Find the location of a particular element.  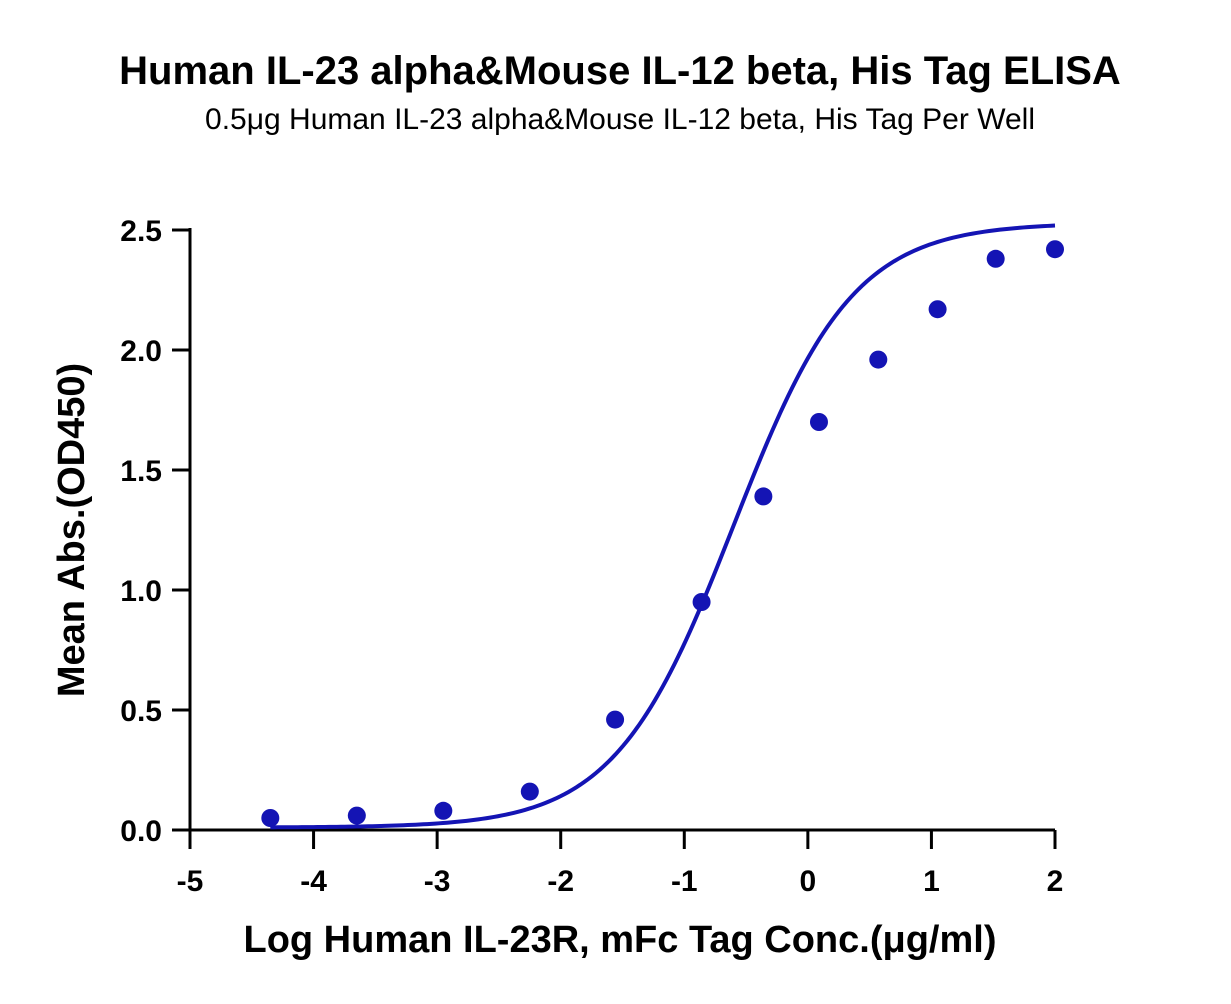

x-tick-label: -4 is located at coordinates (313, 881).